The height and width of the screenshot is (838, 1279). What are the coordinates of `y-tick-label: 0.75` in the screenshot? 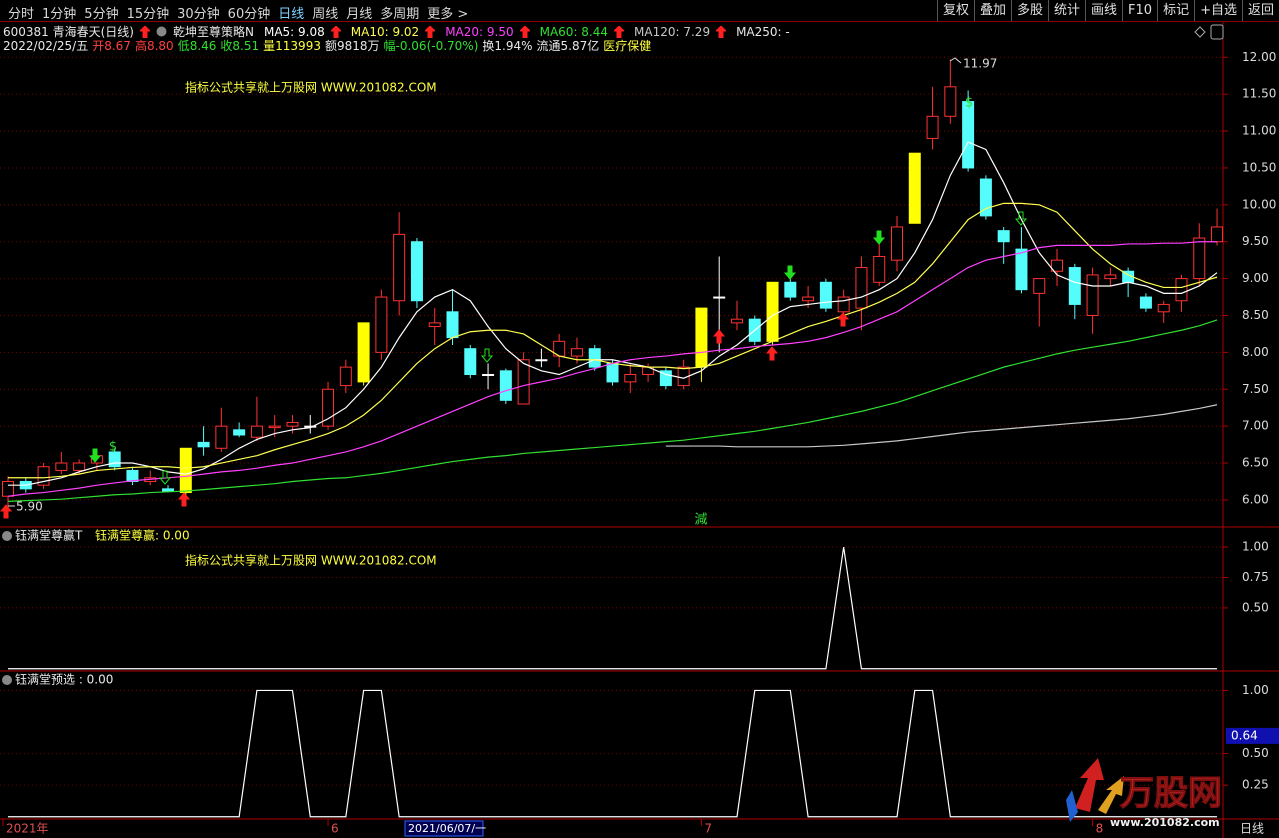 It's located at (1255, 577).